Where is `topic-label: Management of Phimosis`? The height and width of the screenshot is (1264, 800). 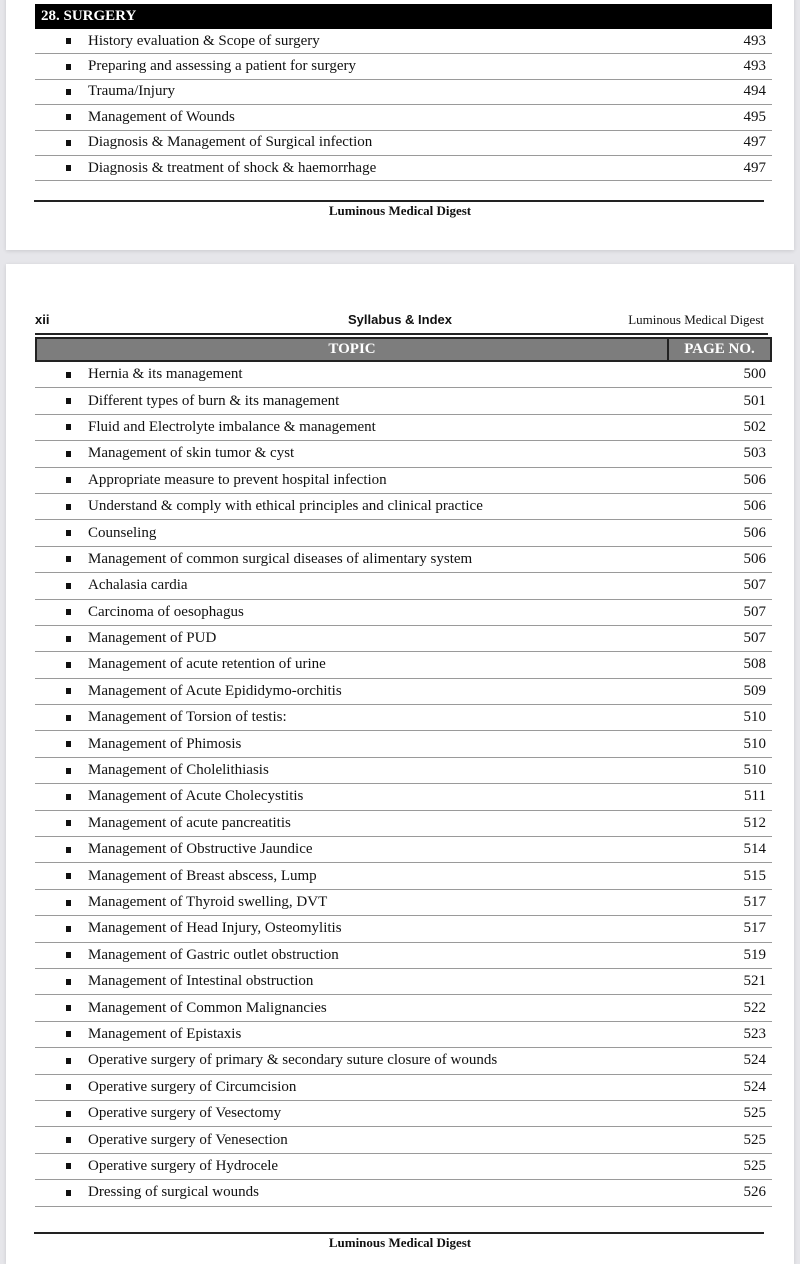
topic-label: Management of Phimosis is located at coordinates (165, 743).